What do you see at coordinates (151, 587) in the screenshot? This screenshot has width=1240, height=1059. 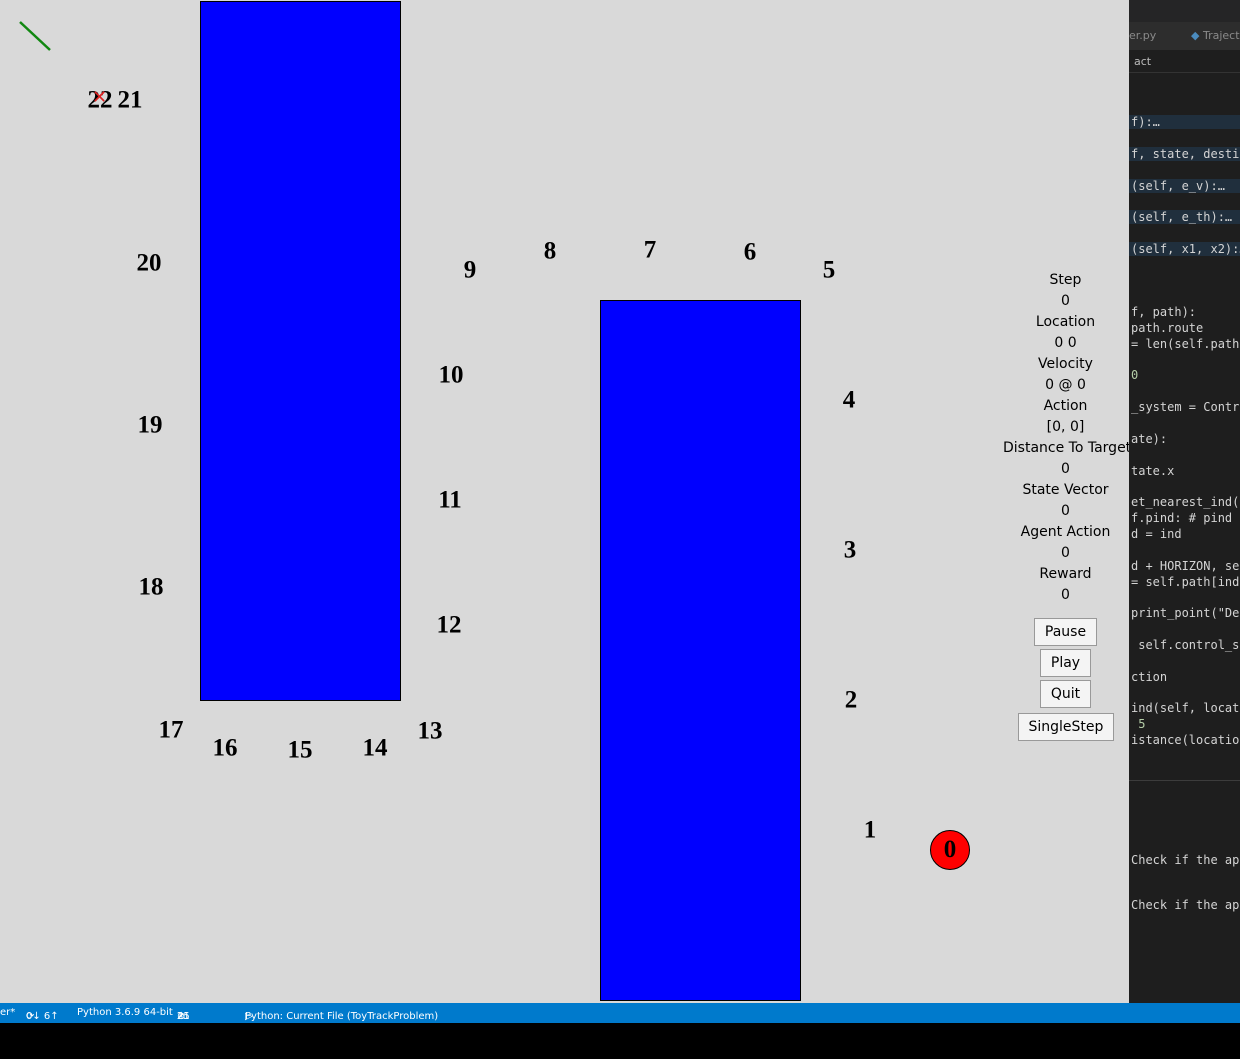 I see `waypoint-18: 18` at bounding box center [151, 587].